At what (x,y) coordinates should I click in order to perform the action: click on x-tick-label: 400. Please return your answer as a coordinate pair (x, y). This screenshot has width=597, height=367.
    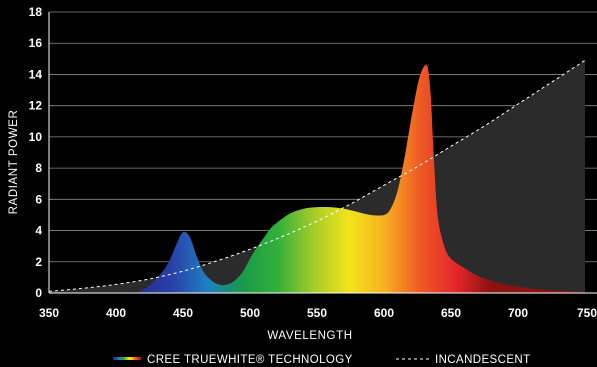
    Looking at the image, I should click on (116, 313).